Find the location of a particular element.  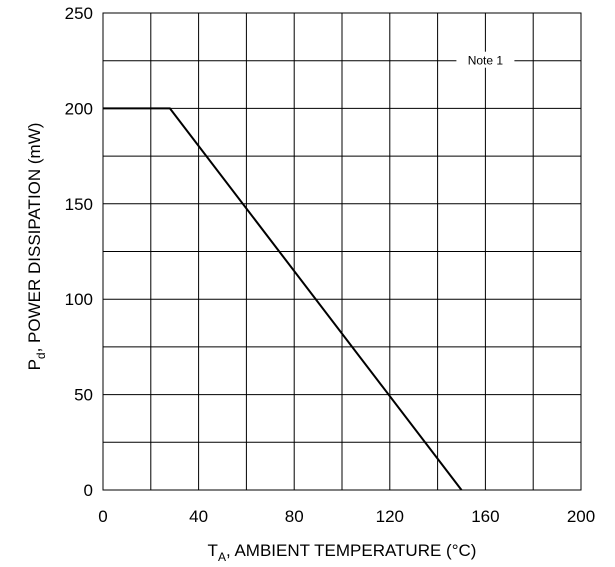

x-tick-label: 40 is located at coordinates (198, 516).